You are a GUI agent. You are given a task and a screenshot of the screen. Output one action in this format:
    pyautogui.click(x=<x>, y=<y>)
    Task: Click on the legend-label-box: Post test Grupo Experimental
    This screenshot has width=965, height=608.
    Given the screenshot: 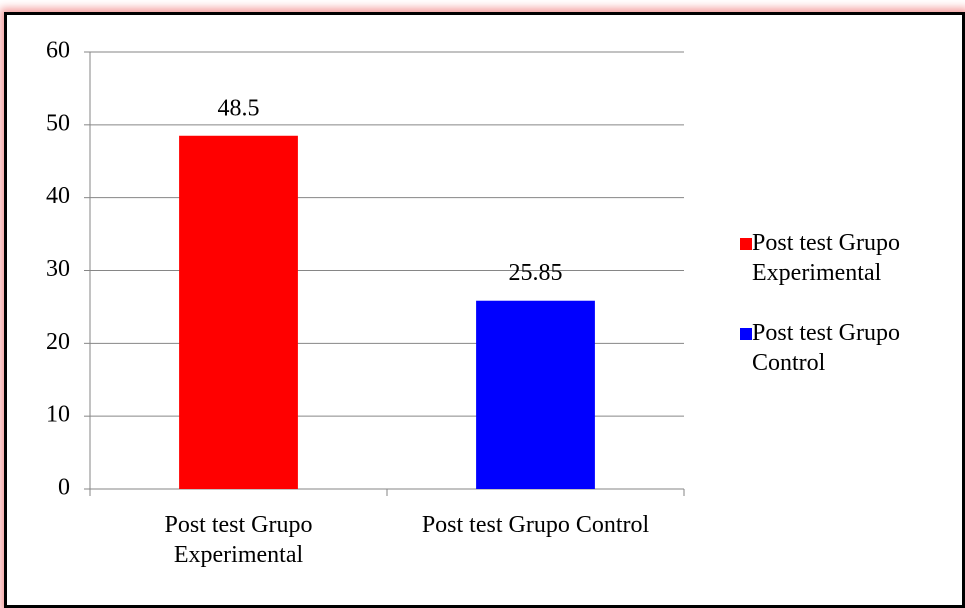 What is the action you would take?
    pyautogui.click(x=826, y=258)
    